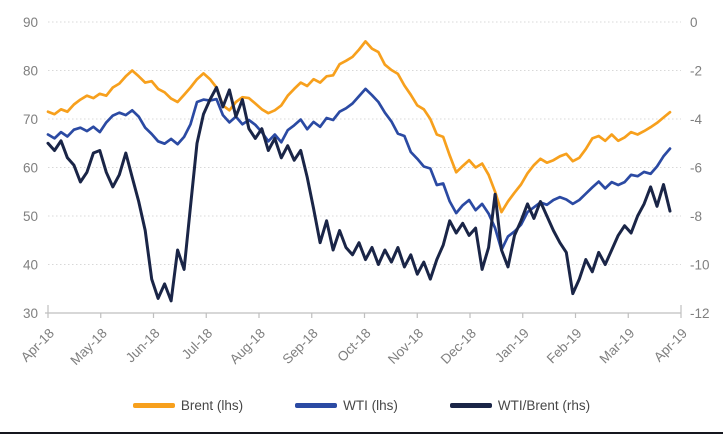  What do you see at coordinates (197, 344) in the screenshot?
I see `x-tick-label: Jul-18` at bounding box center [197, 344].